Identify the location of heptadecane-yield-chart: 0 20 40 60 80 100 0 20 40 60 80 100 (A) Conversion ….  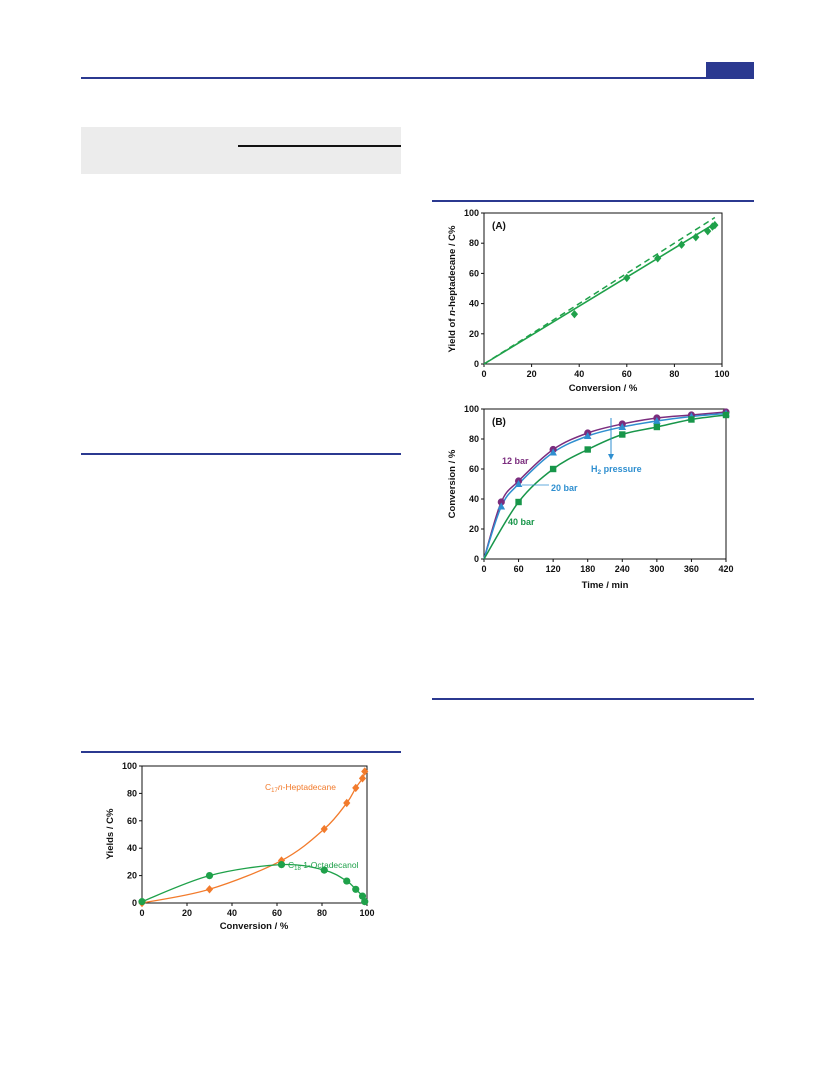
(588, 301).